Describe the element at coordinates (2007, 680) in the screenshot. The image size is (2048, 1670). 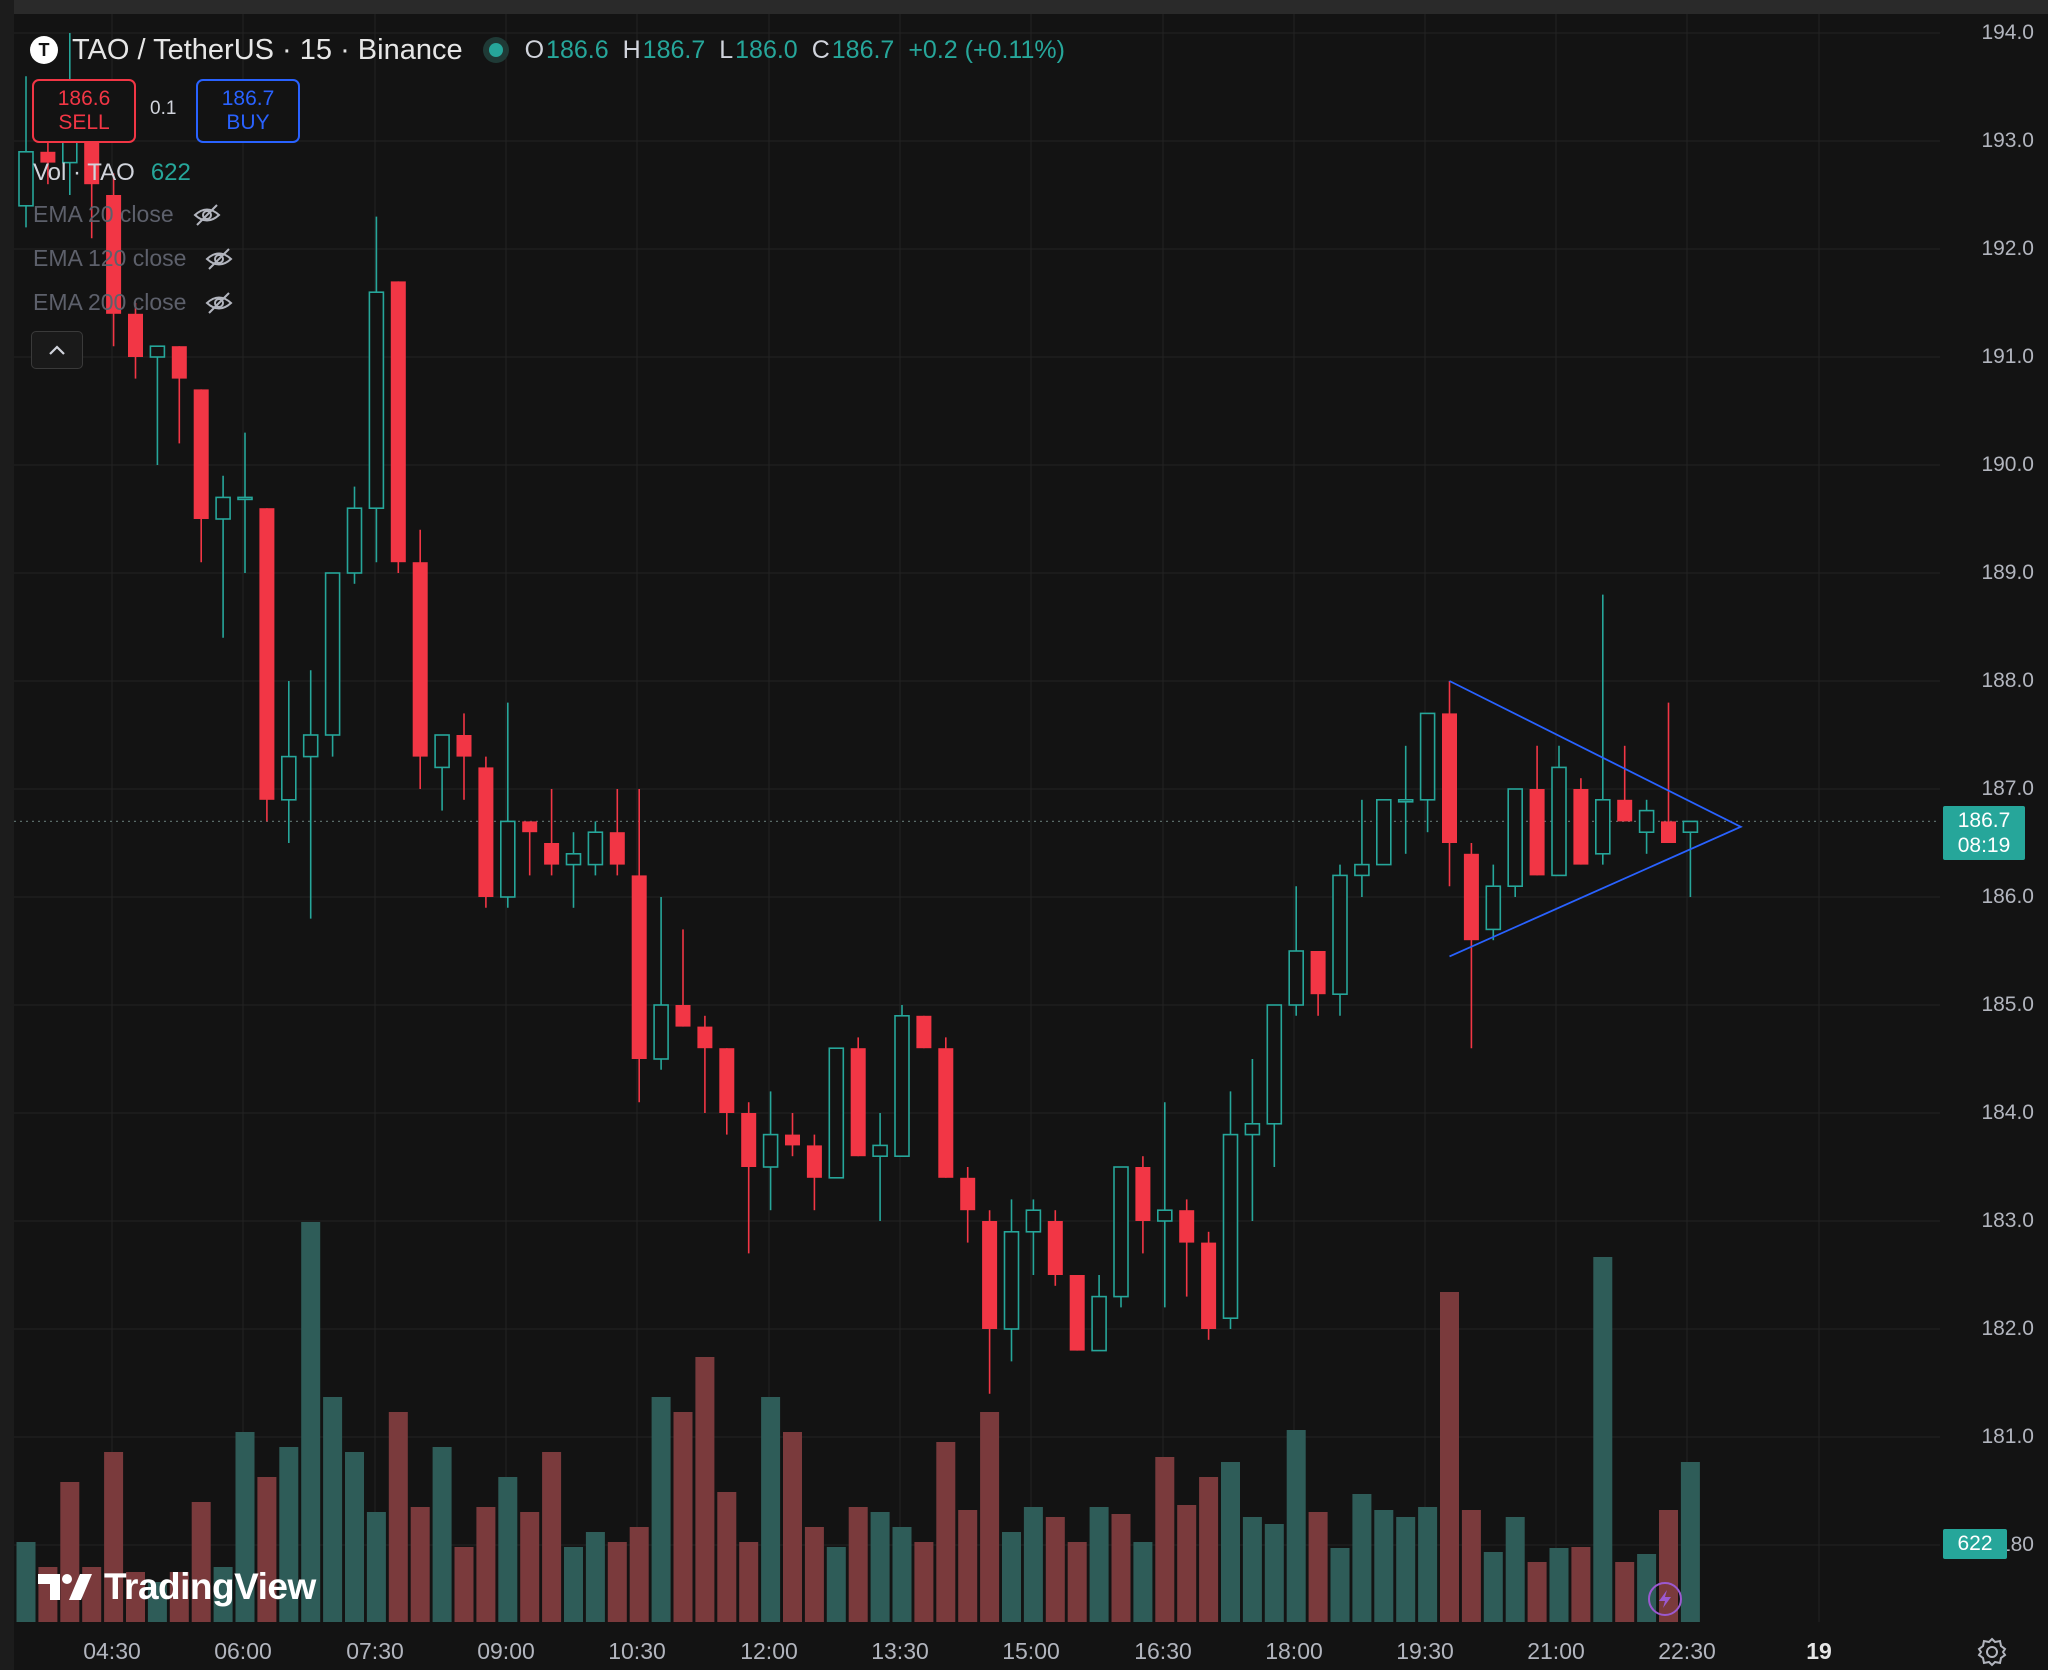
I see `price-tick-label: 188.0` at that location.